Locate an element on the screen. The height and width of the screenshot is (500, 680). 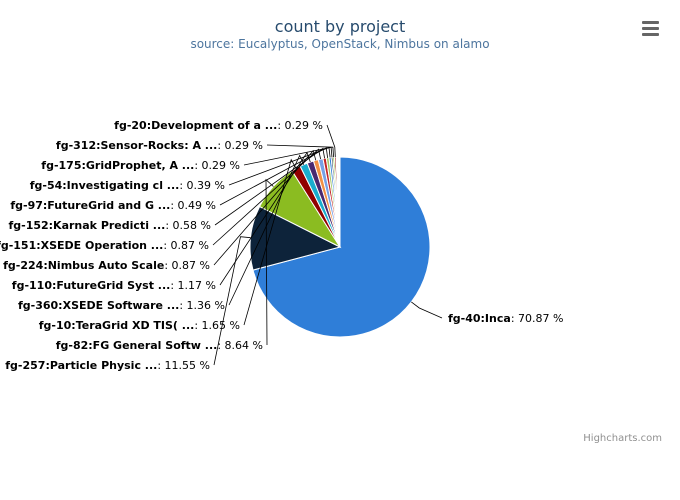
slice-label: fg-224:Nimbus Auto Scale: 0.87 % is located at coordinates (106, 265).